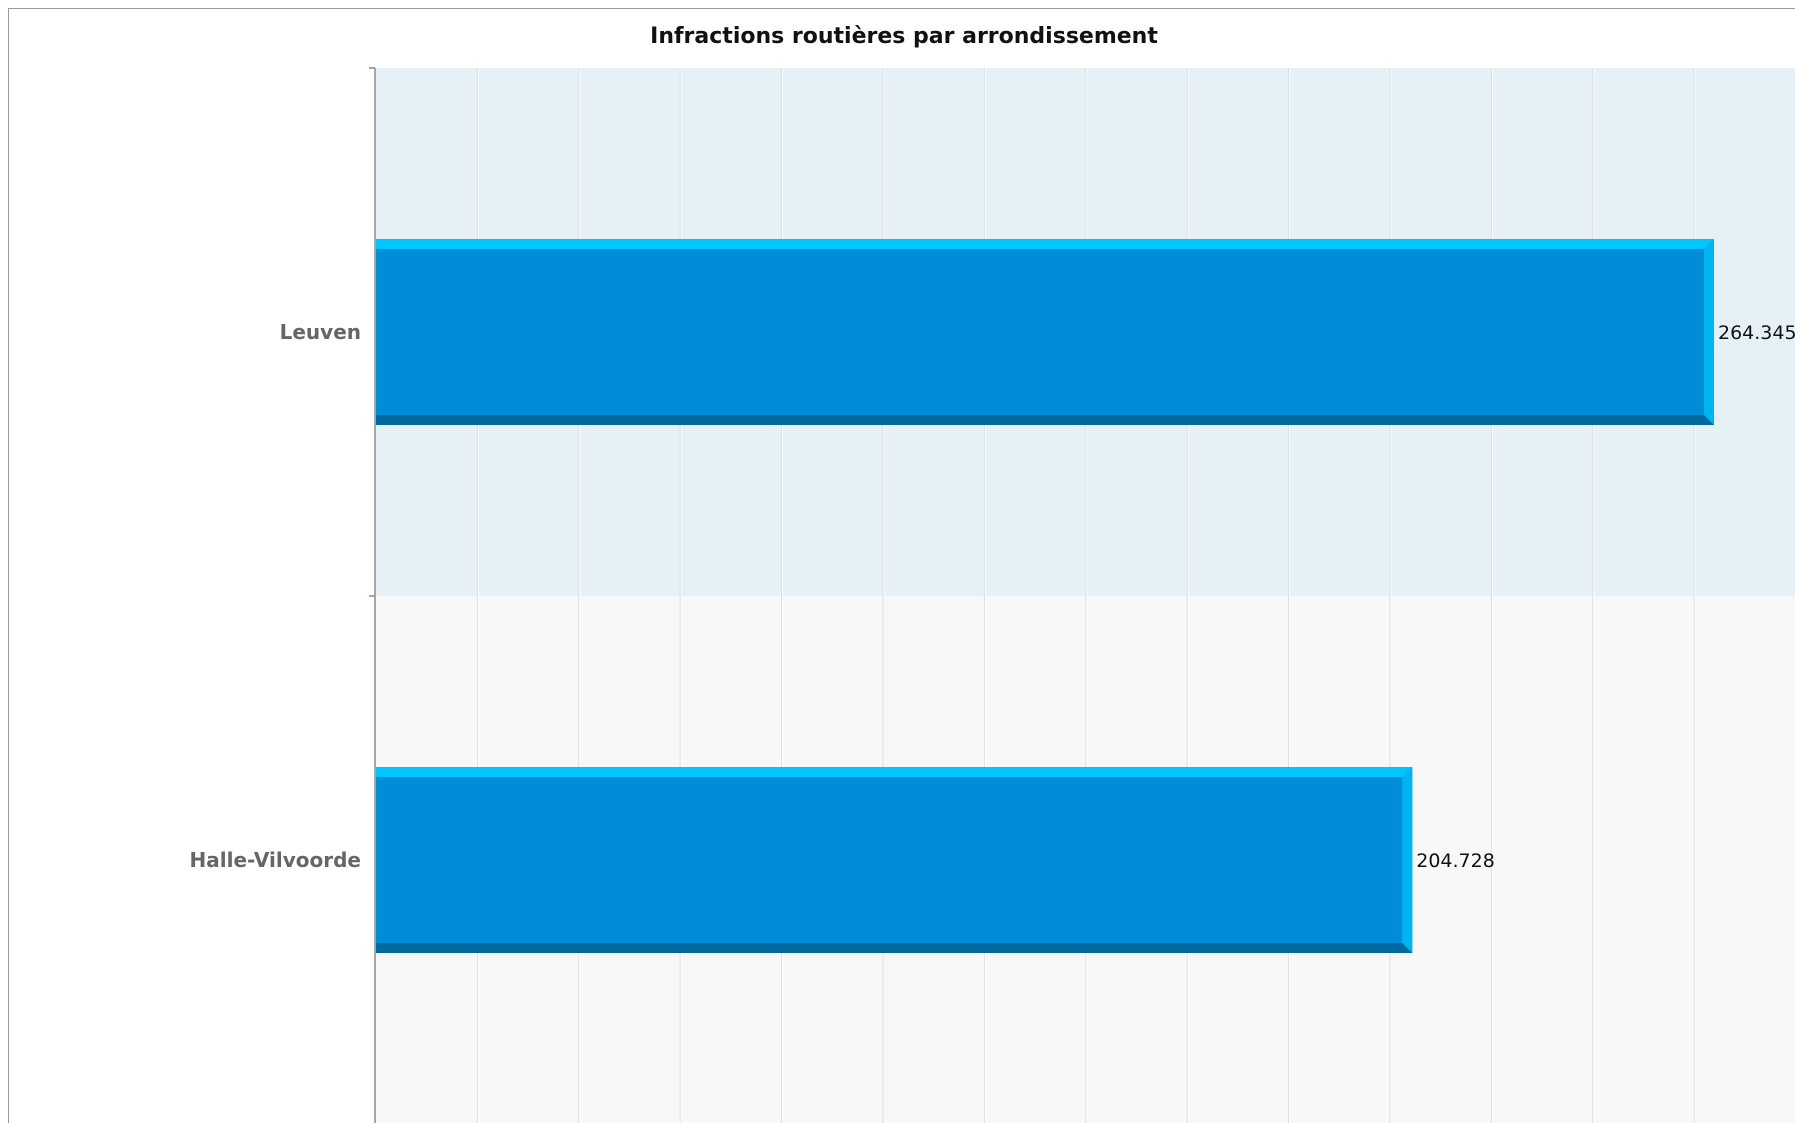  What do you see at coordinates (320, 332) in the screenshot?
I see `category-label: Leuven` at bounding box center [320, 332].